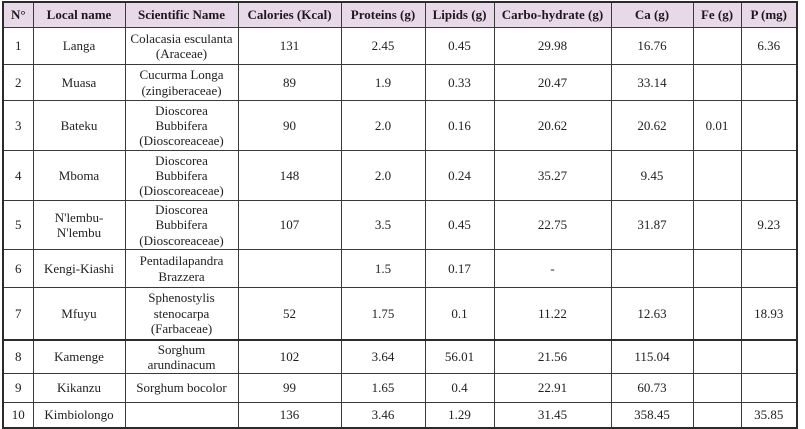  Describe the element at coordinates (79, 313) in the screenshot. I see `cell-local-name: Mfuyu` at that location.